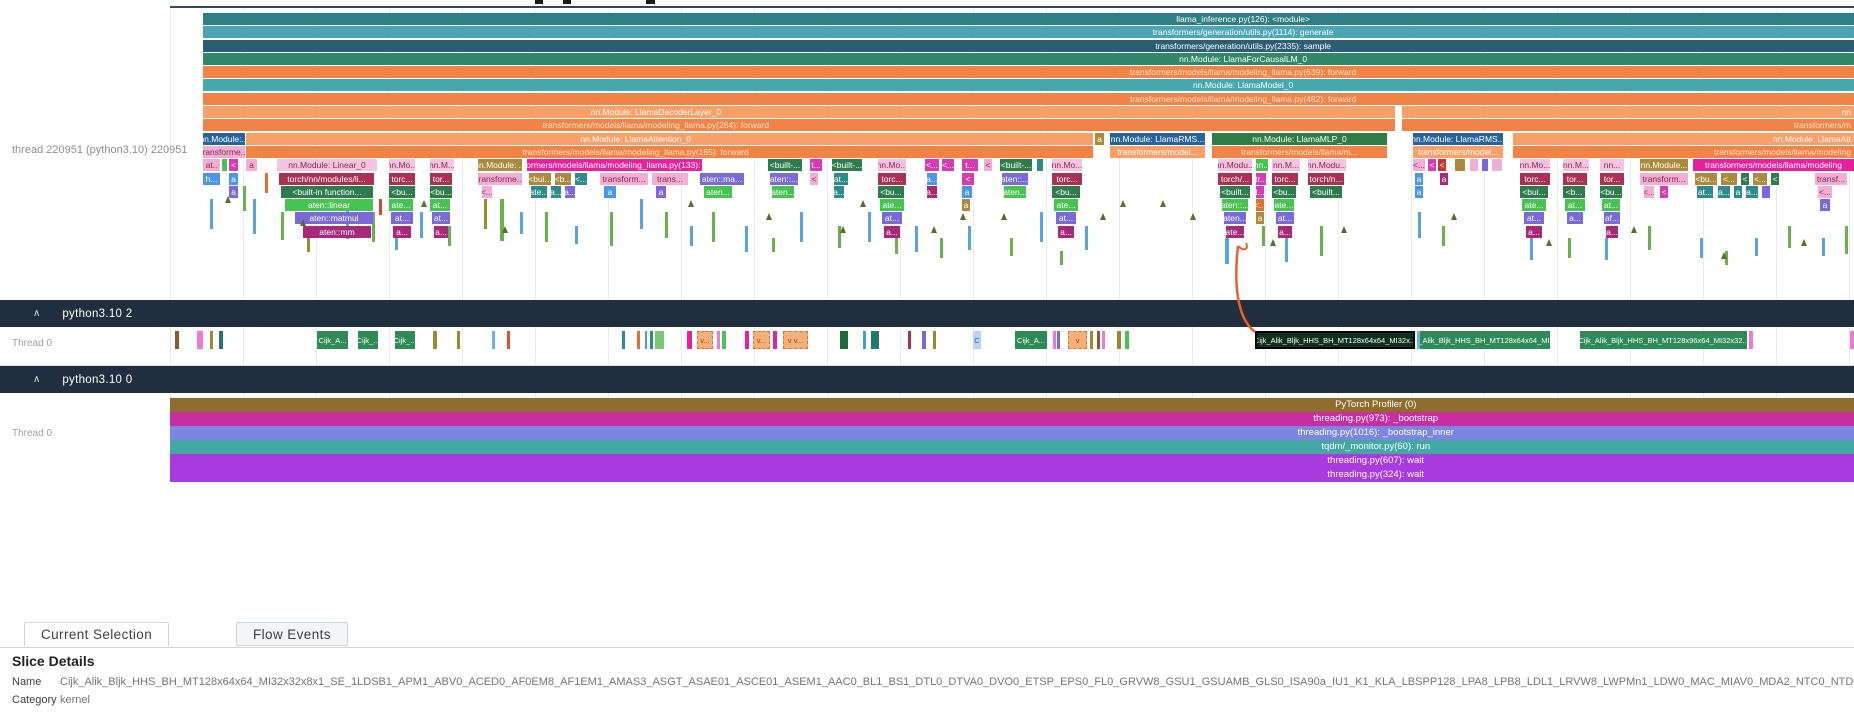  What do you see at coordinates (1485, 165) in the screenshot?
I see `flame-slice` at bounding box center [1485, 165].